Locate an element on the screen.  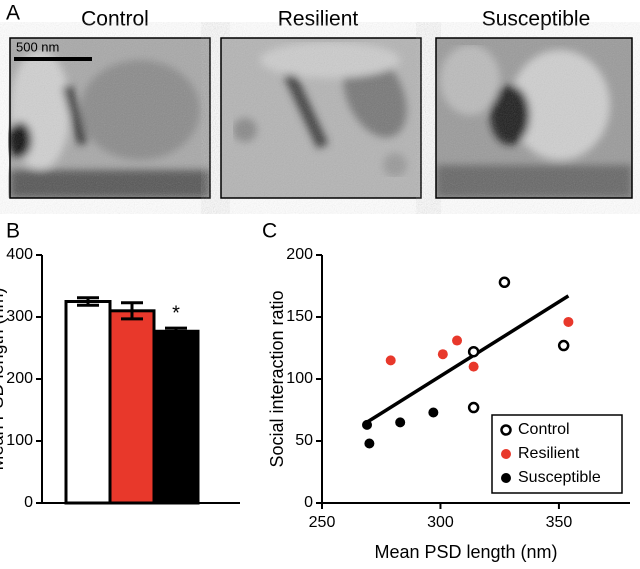
panel-label: C is located at coordinates (269, 231).